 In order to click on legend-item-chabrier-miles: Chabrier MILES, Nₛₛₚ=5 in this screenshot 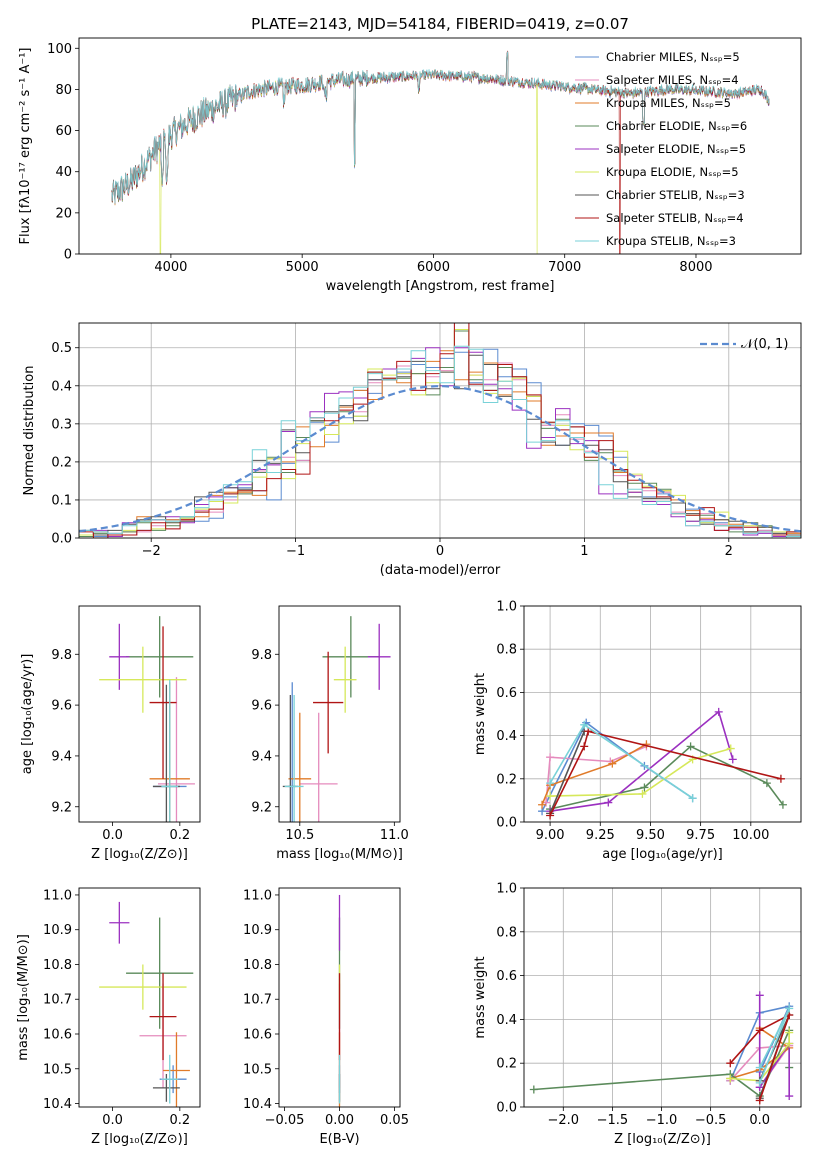, I will do `click(673, 57)`.